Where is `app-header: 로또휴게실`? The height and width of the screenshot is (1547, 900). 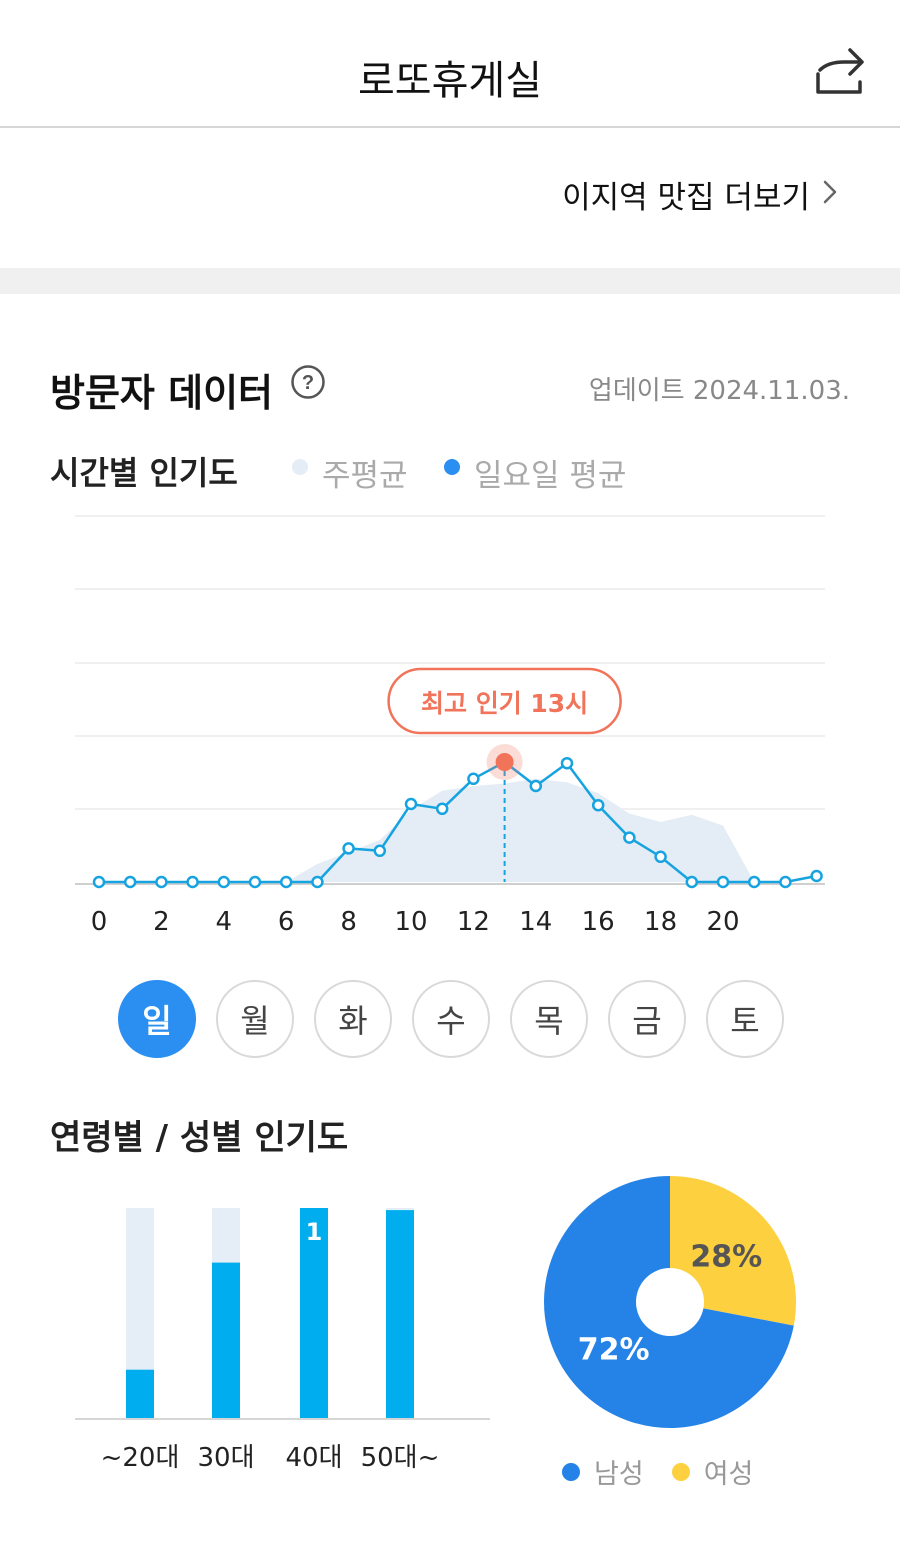
app-header: 로또휴게실 is located at coordinates (450, 64).